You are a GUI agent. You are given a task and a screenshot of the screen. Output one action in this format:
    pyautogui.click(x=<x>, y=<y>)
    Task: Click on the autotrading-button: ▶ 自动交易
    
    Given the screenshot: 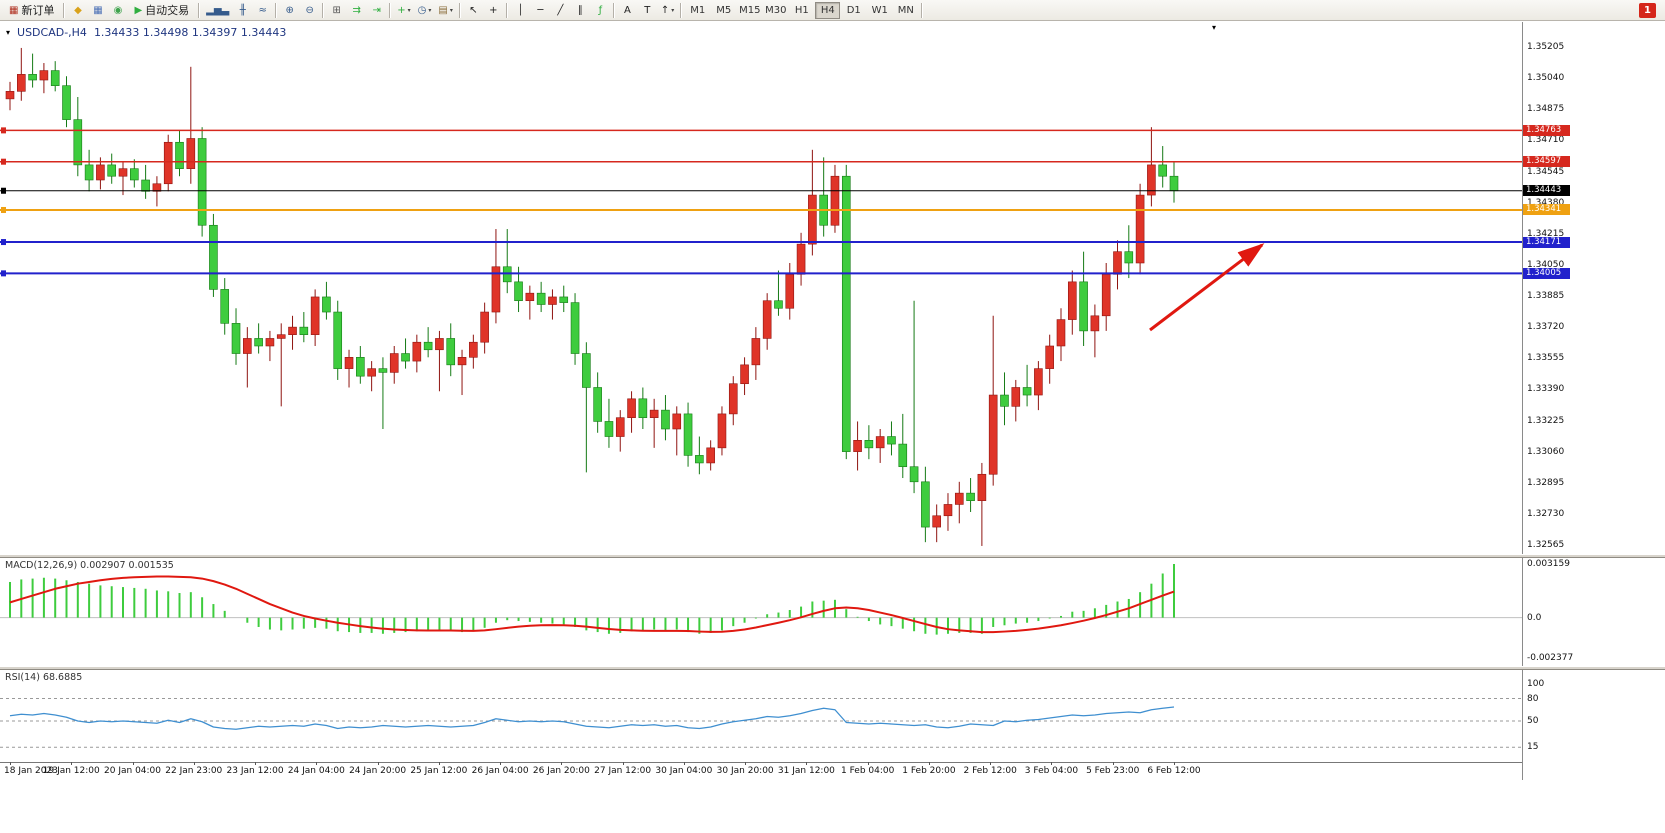 What is the action you would take?
    pyautogui.click(x=161, y=10)
    